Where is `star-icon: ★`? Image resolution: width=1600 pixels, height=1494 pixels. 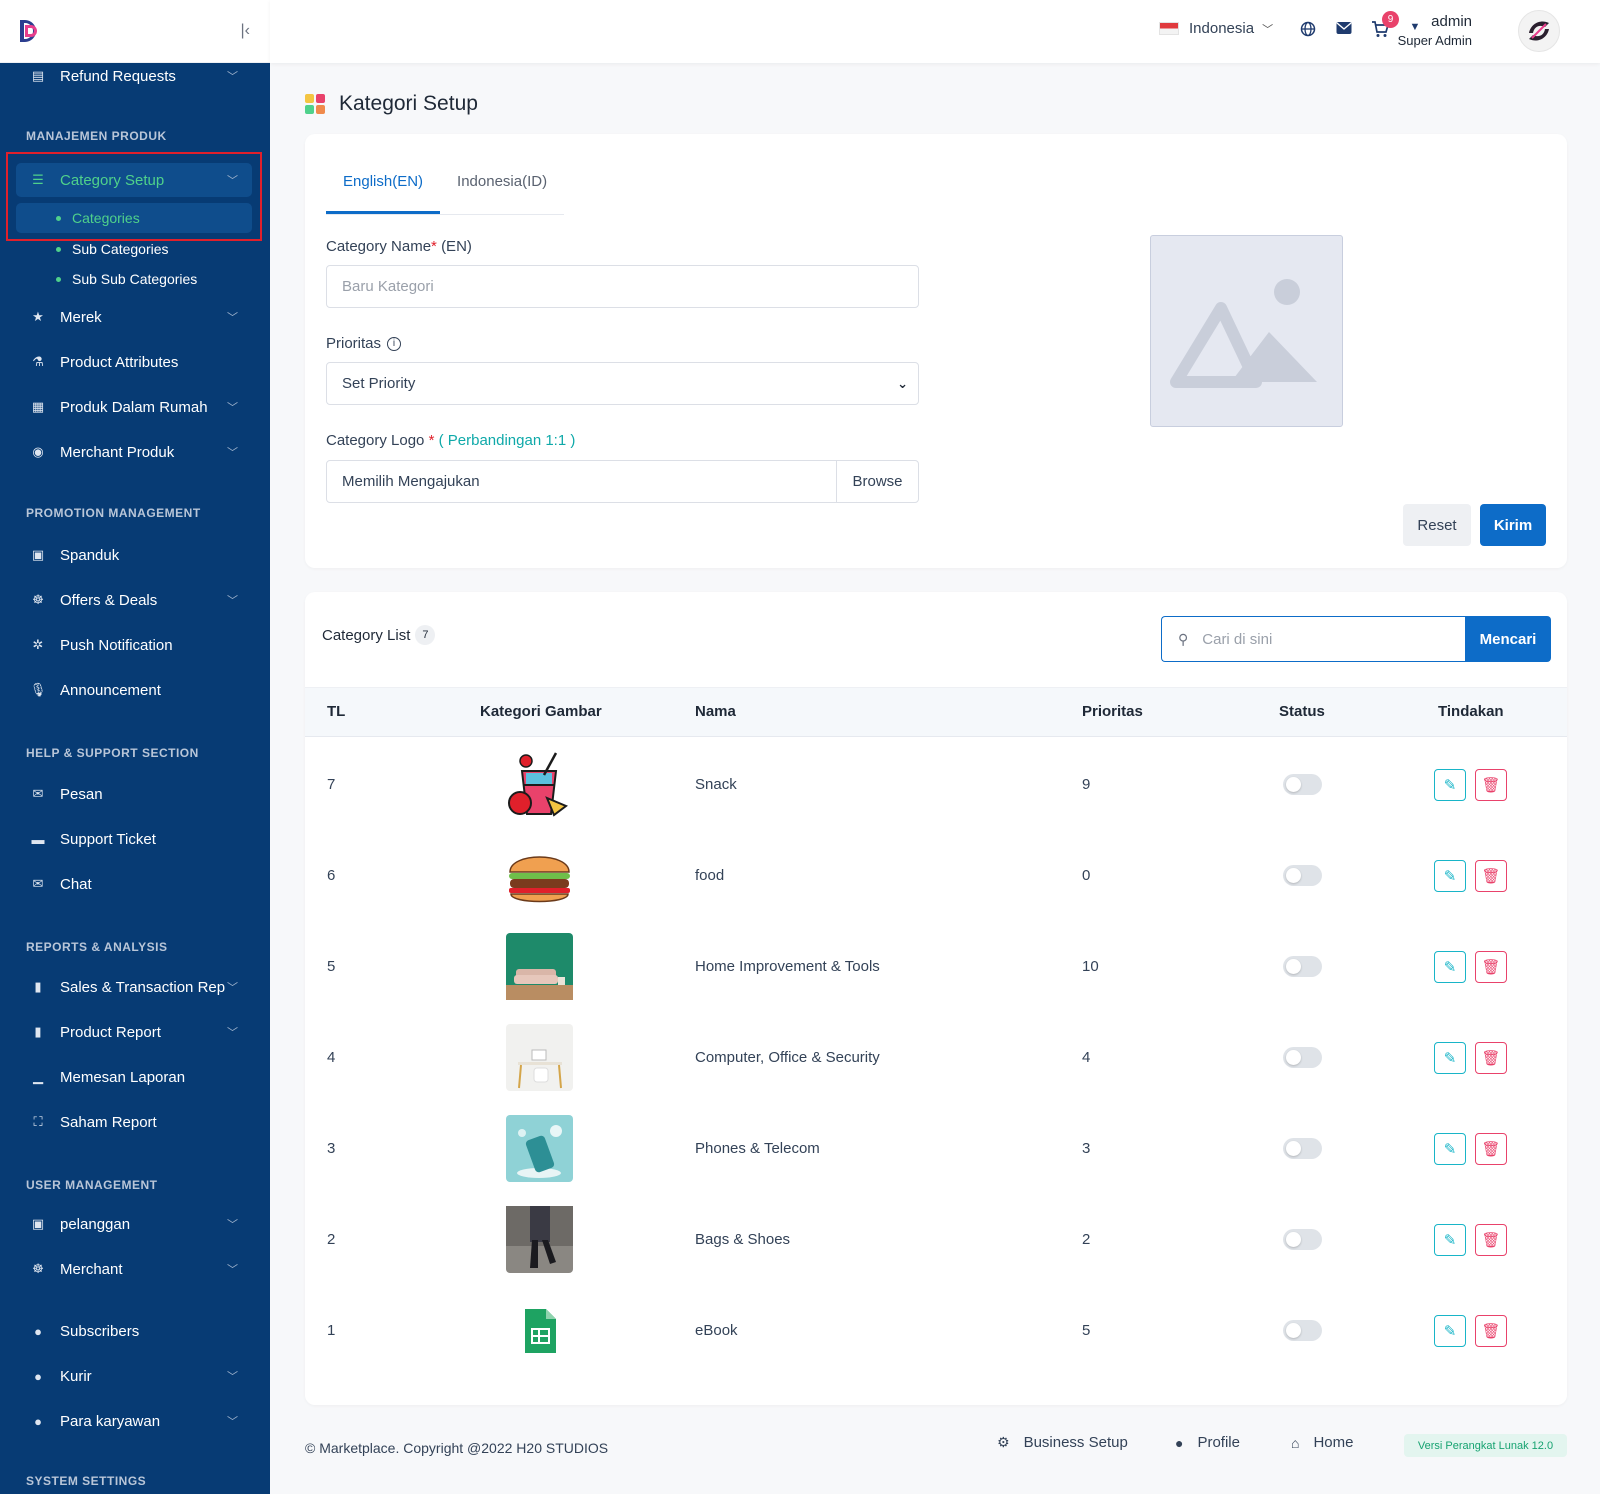 star-icon: ★ is located at coordinates (38, 316).